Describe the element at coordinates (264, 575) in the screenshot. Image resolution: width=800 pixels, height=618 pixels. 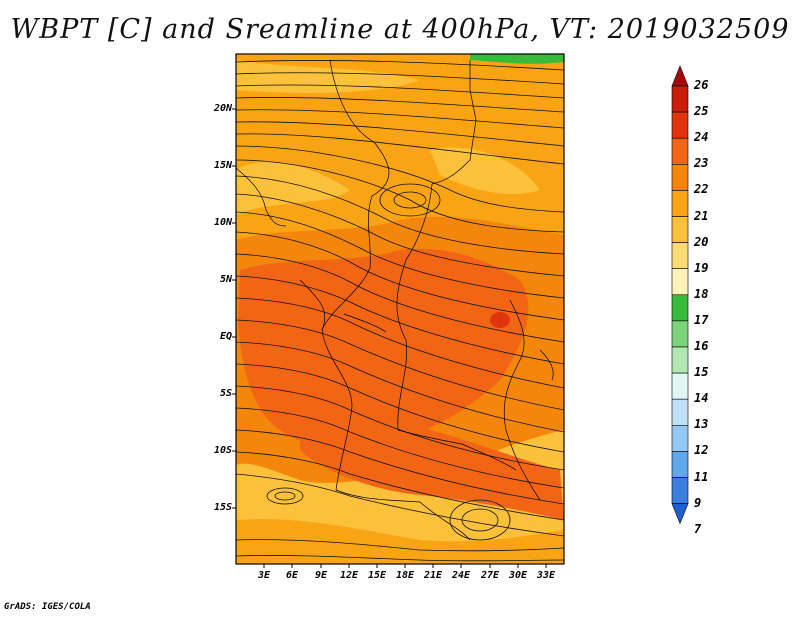
I see `lon-label-3e: 3E` at that location.